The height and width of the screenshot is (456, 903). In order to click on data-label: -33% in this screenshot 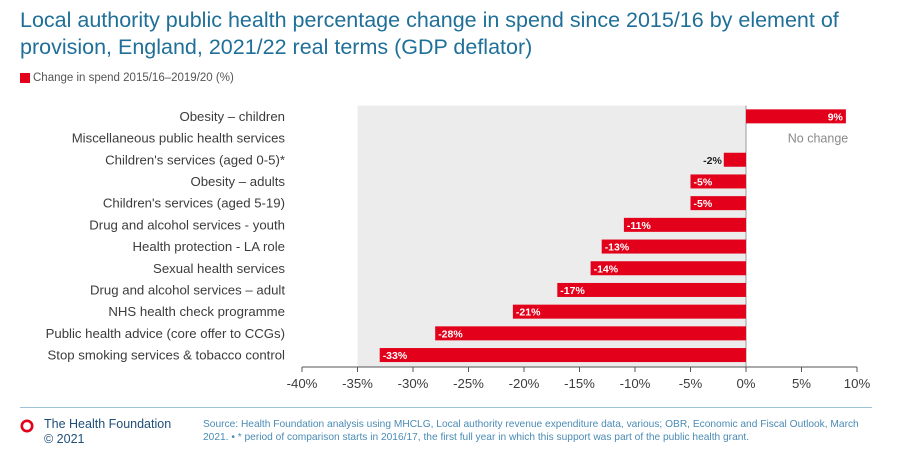, I will do `click(395, 356)`.